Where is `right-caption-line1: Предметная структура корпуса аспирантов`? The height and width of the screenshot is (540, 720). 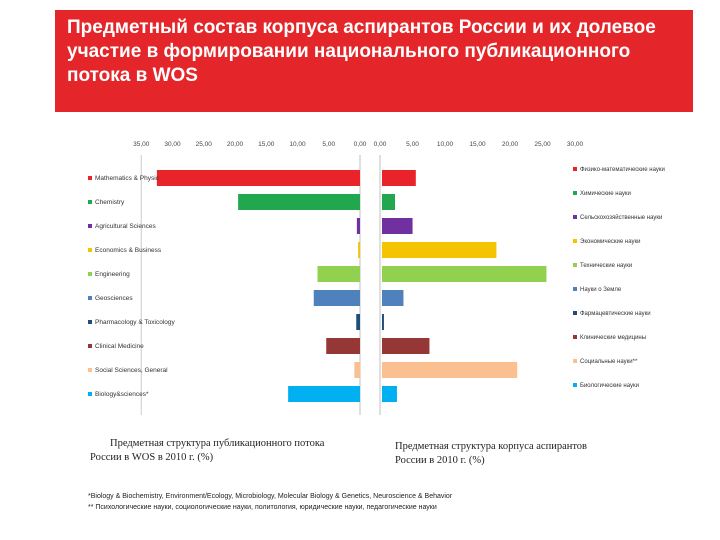 right-caption-line1: Предметная структура корпуса аспирантов is located at coordinates (491, 446).